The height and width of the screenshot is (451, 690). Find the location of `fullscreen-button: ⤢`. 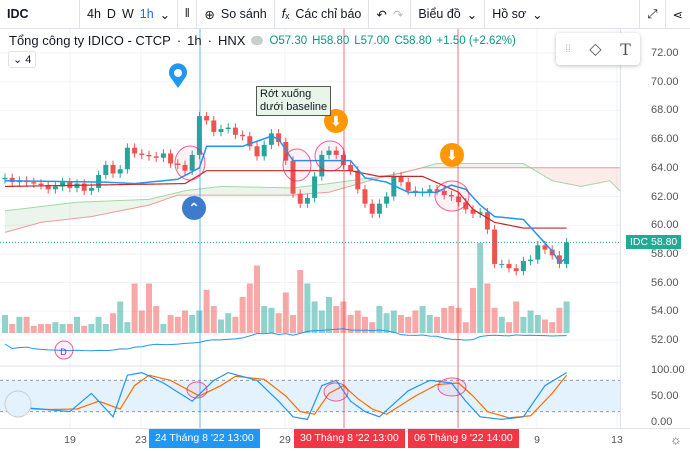

fullscreen-button: ⤢ is located at coordinates (653, 14).